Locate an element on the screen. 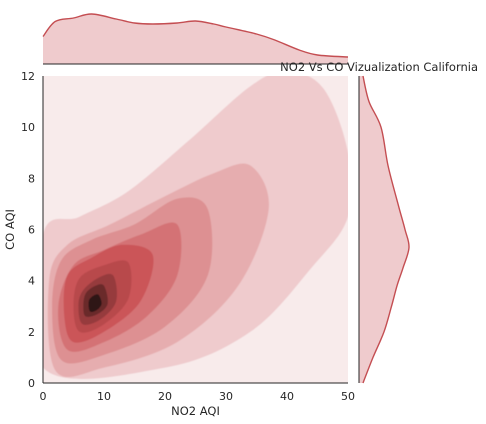 The width and height of the screenshot is (486, 424). x-tick-label: 10 is located at coordinates (104, 396).